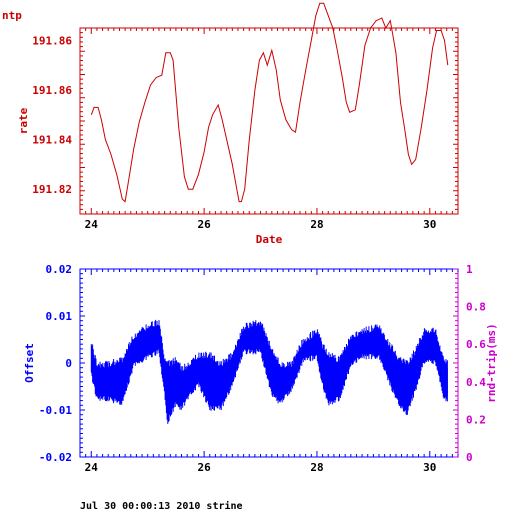 The image size is (512, 512). What do you see at coordinates (269, 371) in the screenshot?
I see `offset-series-noise` at bounding box center [269, 371].